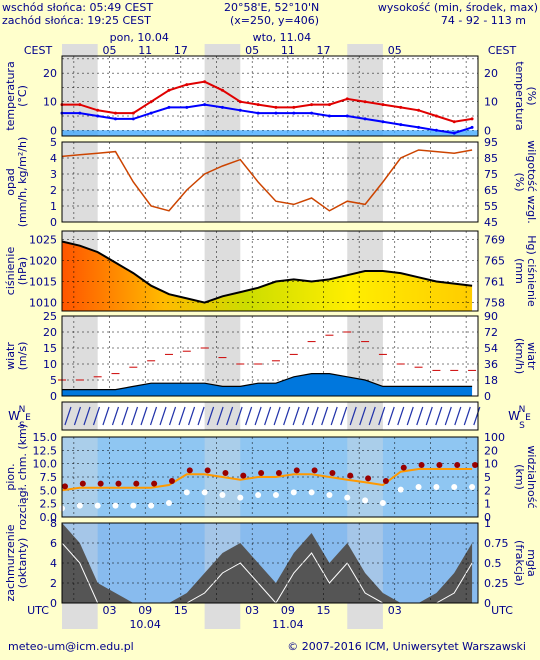 This screenshot has height=660, width=540. What do you see at coordinates (502, 610) in the screenshot?
I see `bottom-axis-tz-right: UTC` at bounding box center [502, 610].